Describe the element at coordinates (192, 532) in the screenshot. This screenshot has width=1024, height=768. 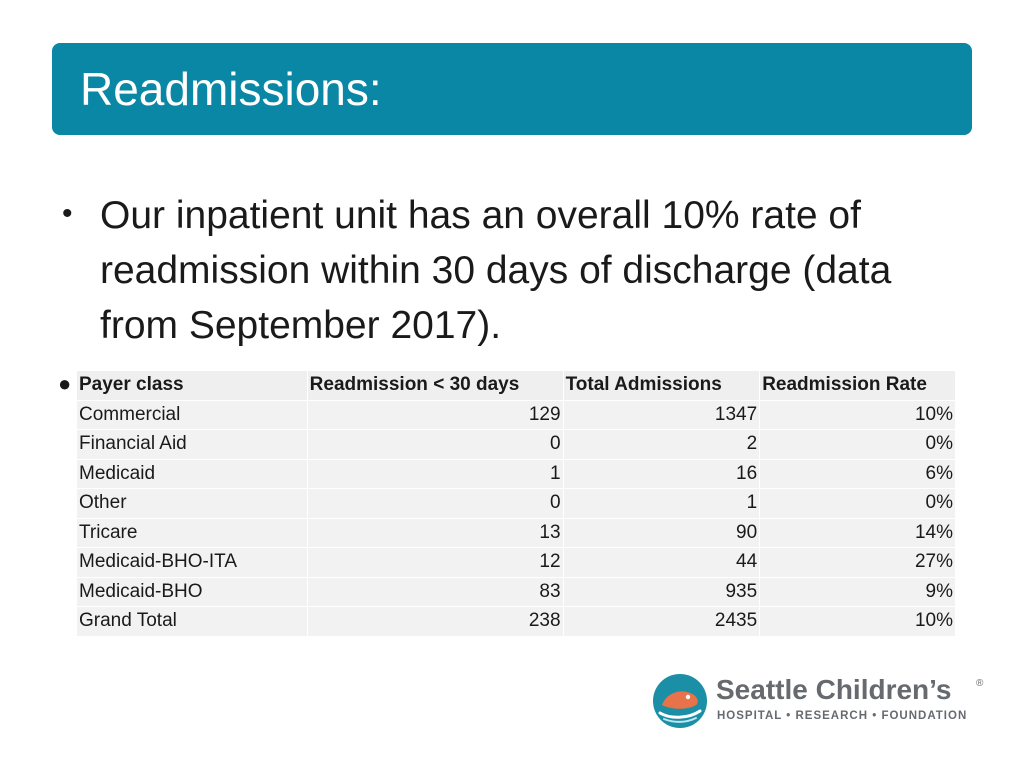
I see `payer-class-cell: Tricare` at that location.